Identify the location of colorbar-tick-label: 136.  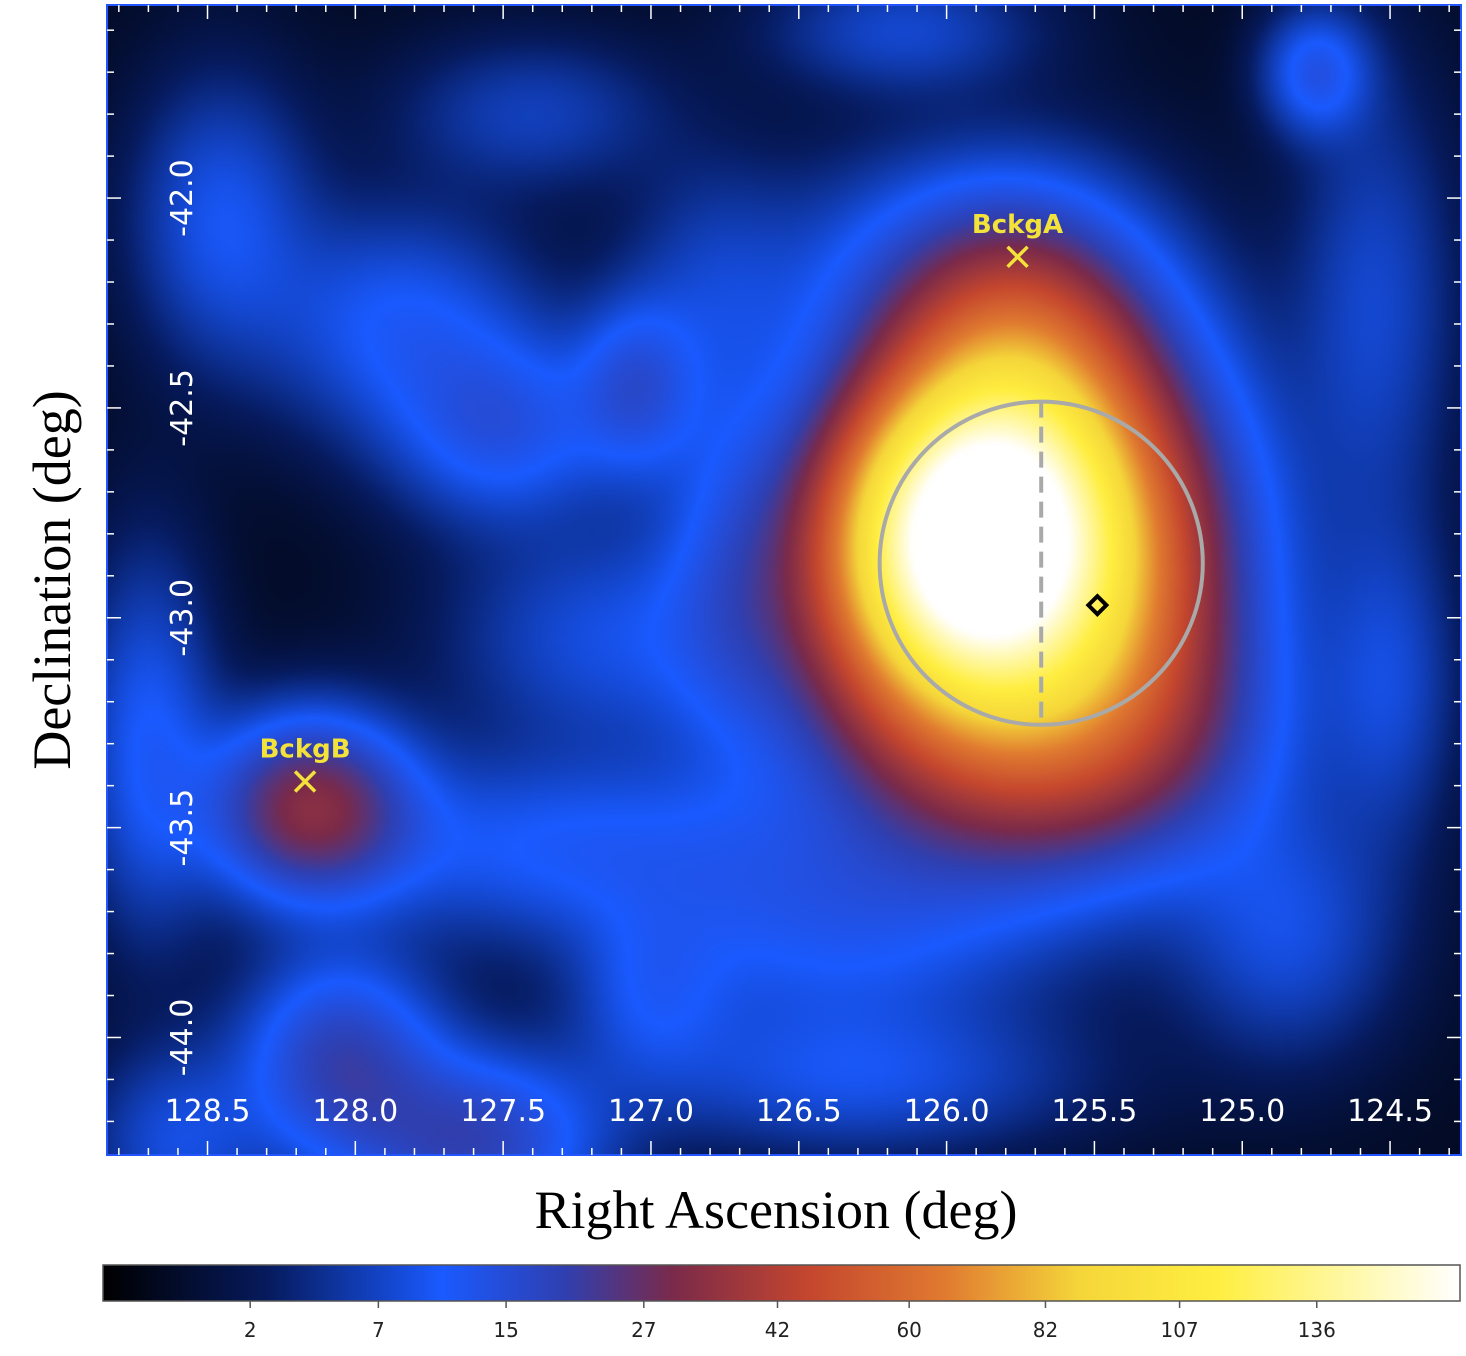
(1317, 1330).